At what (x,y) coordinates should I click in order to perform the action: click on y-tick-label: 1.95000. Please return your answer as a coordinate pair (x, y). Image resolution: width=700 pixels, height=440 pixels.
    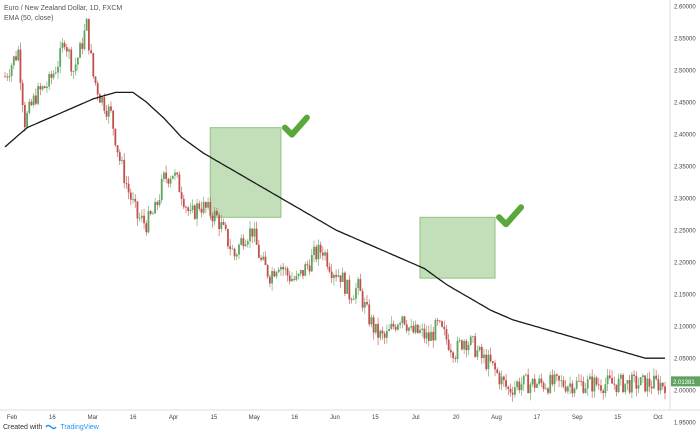
    Looking at the image, I should click on (685, 424).